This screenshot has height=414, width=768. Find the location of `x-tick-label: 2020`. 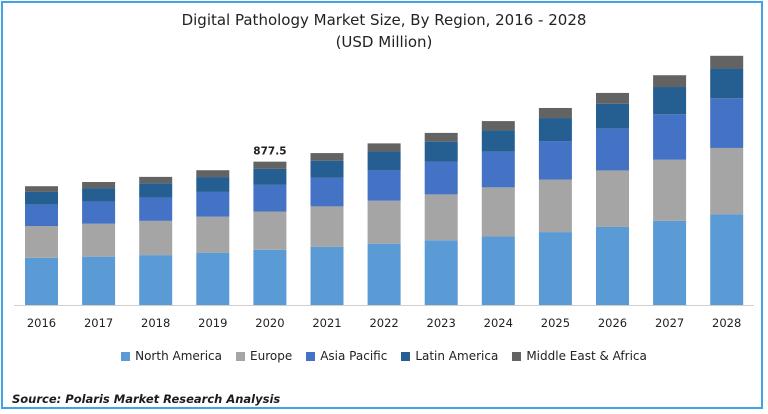

x-tick-label: 2020 is located at coordinates (269, 323).